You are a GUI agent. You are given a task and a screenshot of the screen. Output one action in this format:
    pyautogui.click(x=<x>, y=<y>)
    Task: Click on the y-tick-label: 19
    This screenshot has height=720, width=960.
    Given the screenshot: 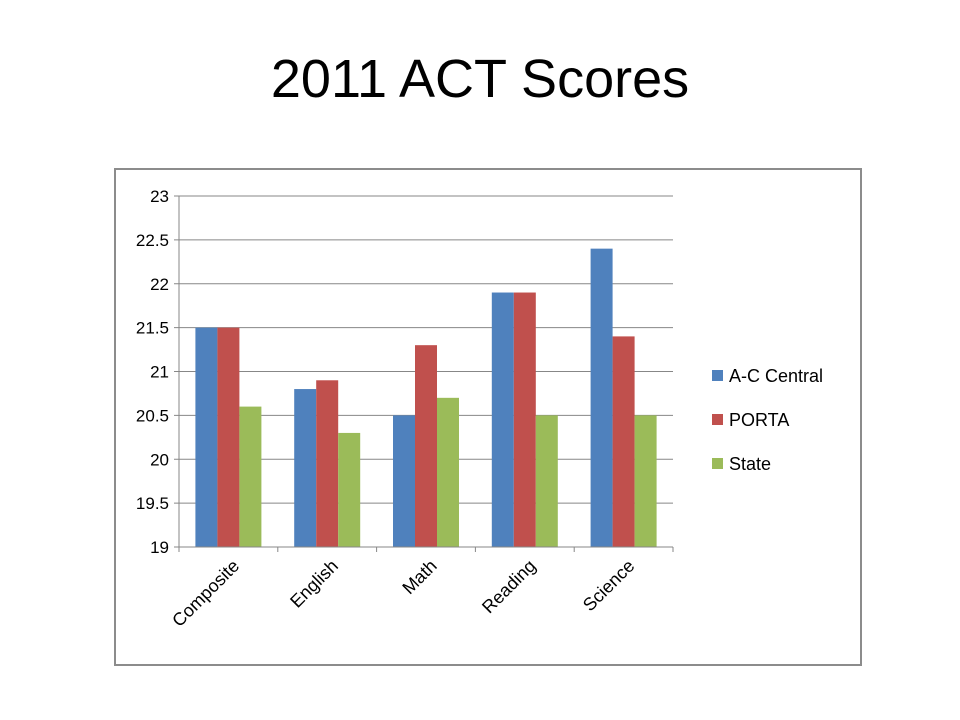 What is the action you would take?
    pyautogui.click(x=159, y=547)
    